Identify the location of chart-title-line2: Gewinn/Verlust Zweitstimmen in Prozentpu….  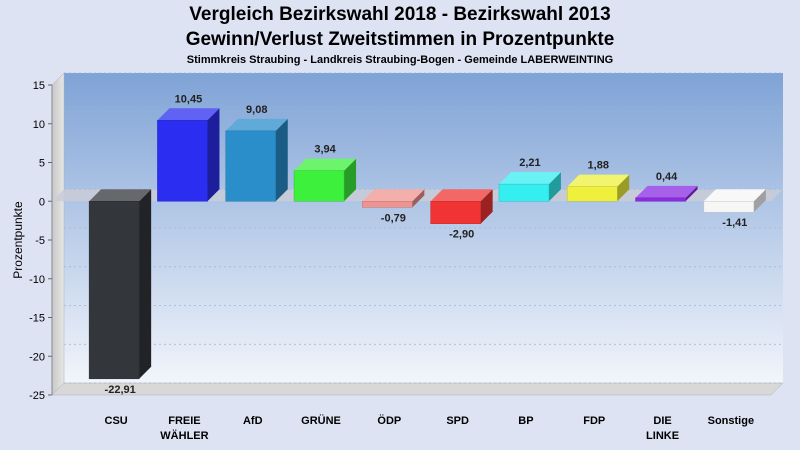
(400, 39).